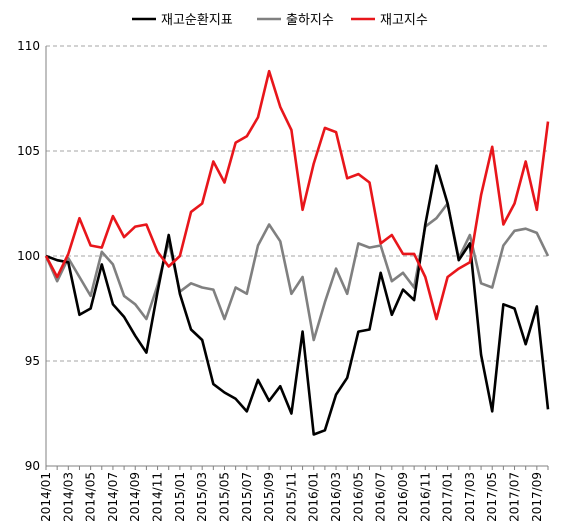 Image resolution: width=567 pixels, height=529 pixels. I want to click on y-tick-label: 90, so click(32, 466).